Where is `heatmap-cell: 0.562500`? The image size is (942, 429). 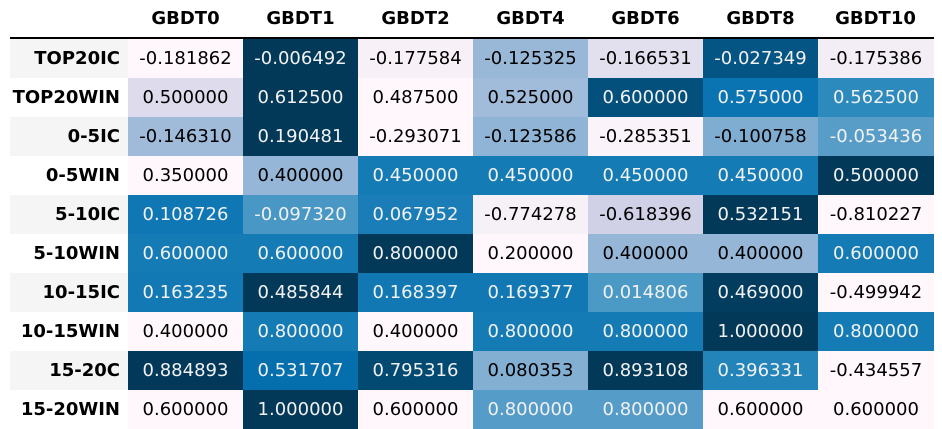 heatmap-cell: 0.562500 is located at coordinates (876, 97).